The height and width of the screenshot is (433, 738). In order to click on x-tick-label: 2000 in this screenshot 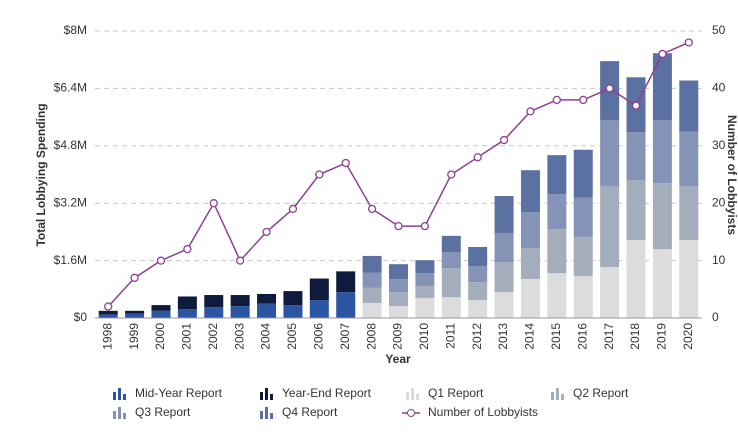, I will do `click(160, 336)`.